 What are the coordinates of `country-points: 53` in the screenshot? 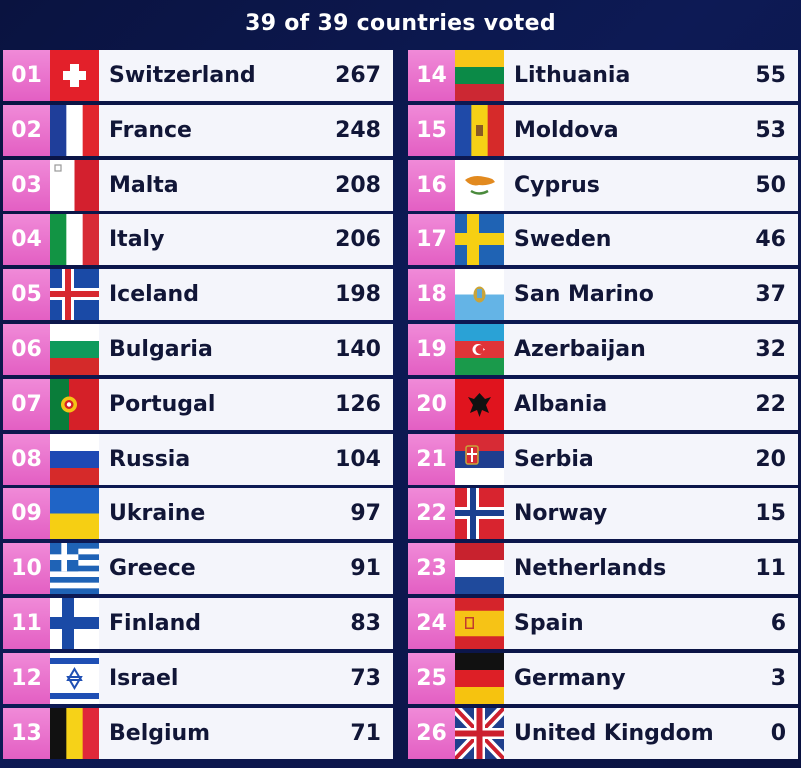 It's located at (770, 130).